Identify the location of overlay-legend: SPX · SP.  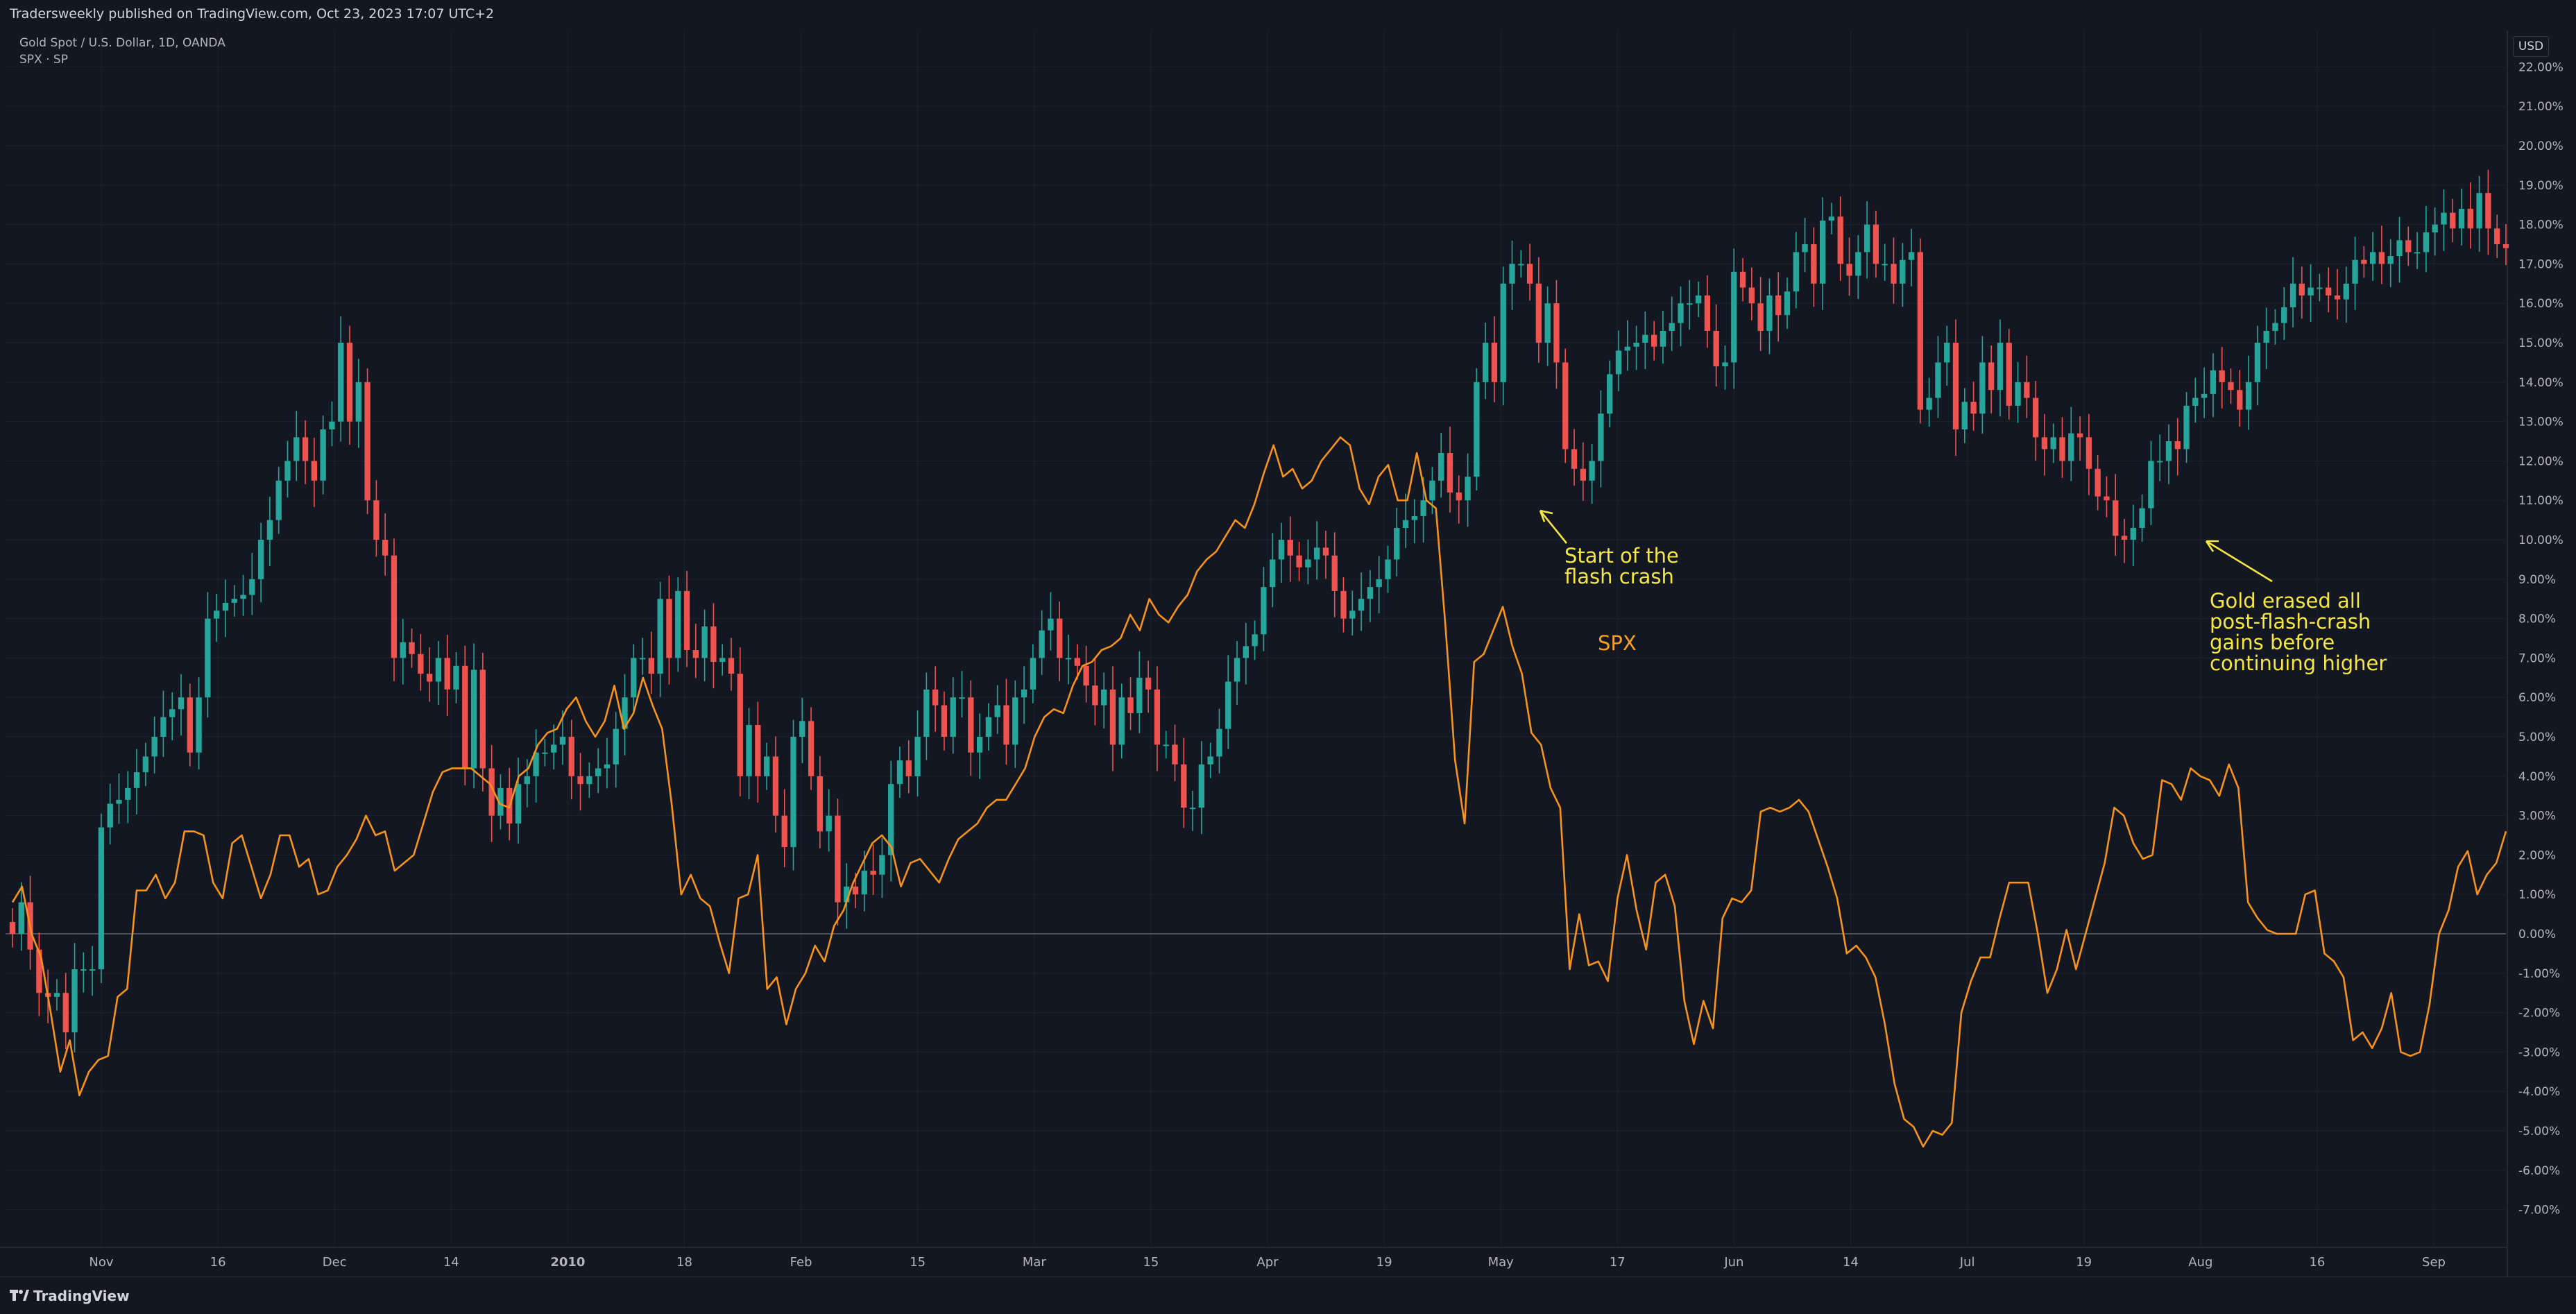
(43, 60).